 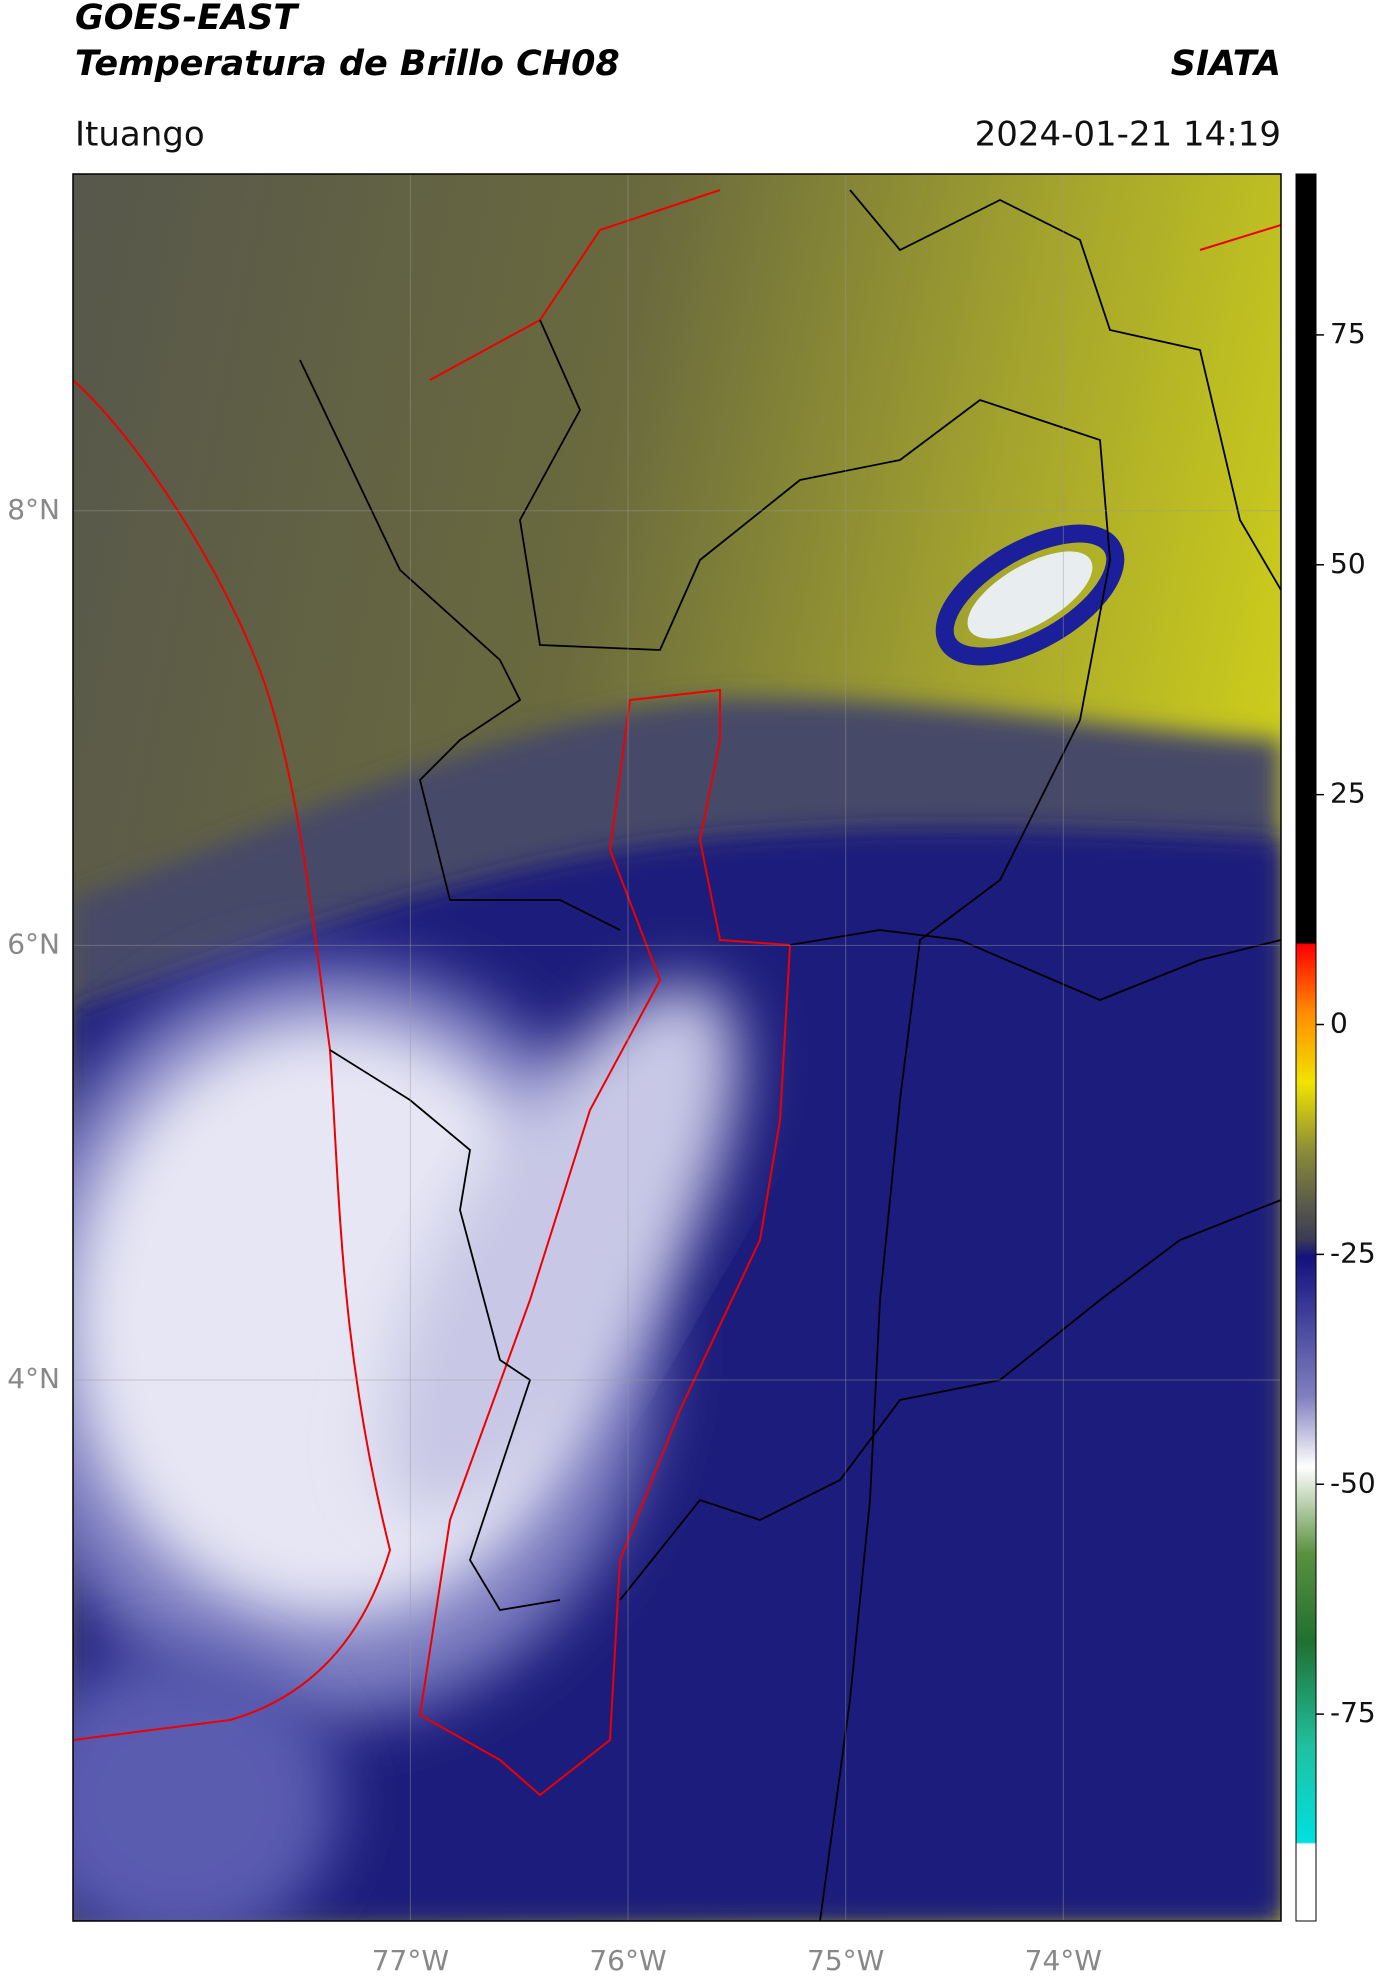 I want to click on colorbar-tick-label: -50, so click(x=1353, y=1482).